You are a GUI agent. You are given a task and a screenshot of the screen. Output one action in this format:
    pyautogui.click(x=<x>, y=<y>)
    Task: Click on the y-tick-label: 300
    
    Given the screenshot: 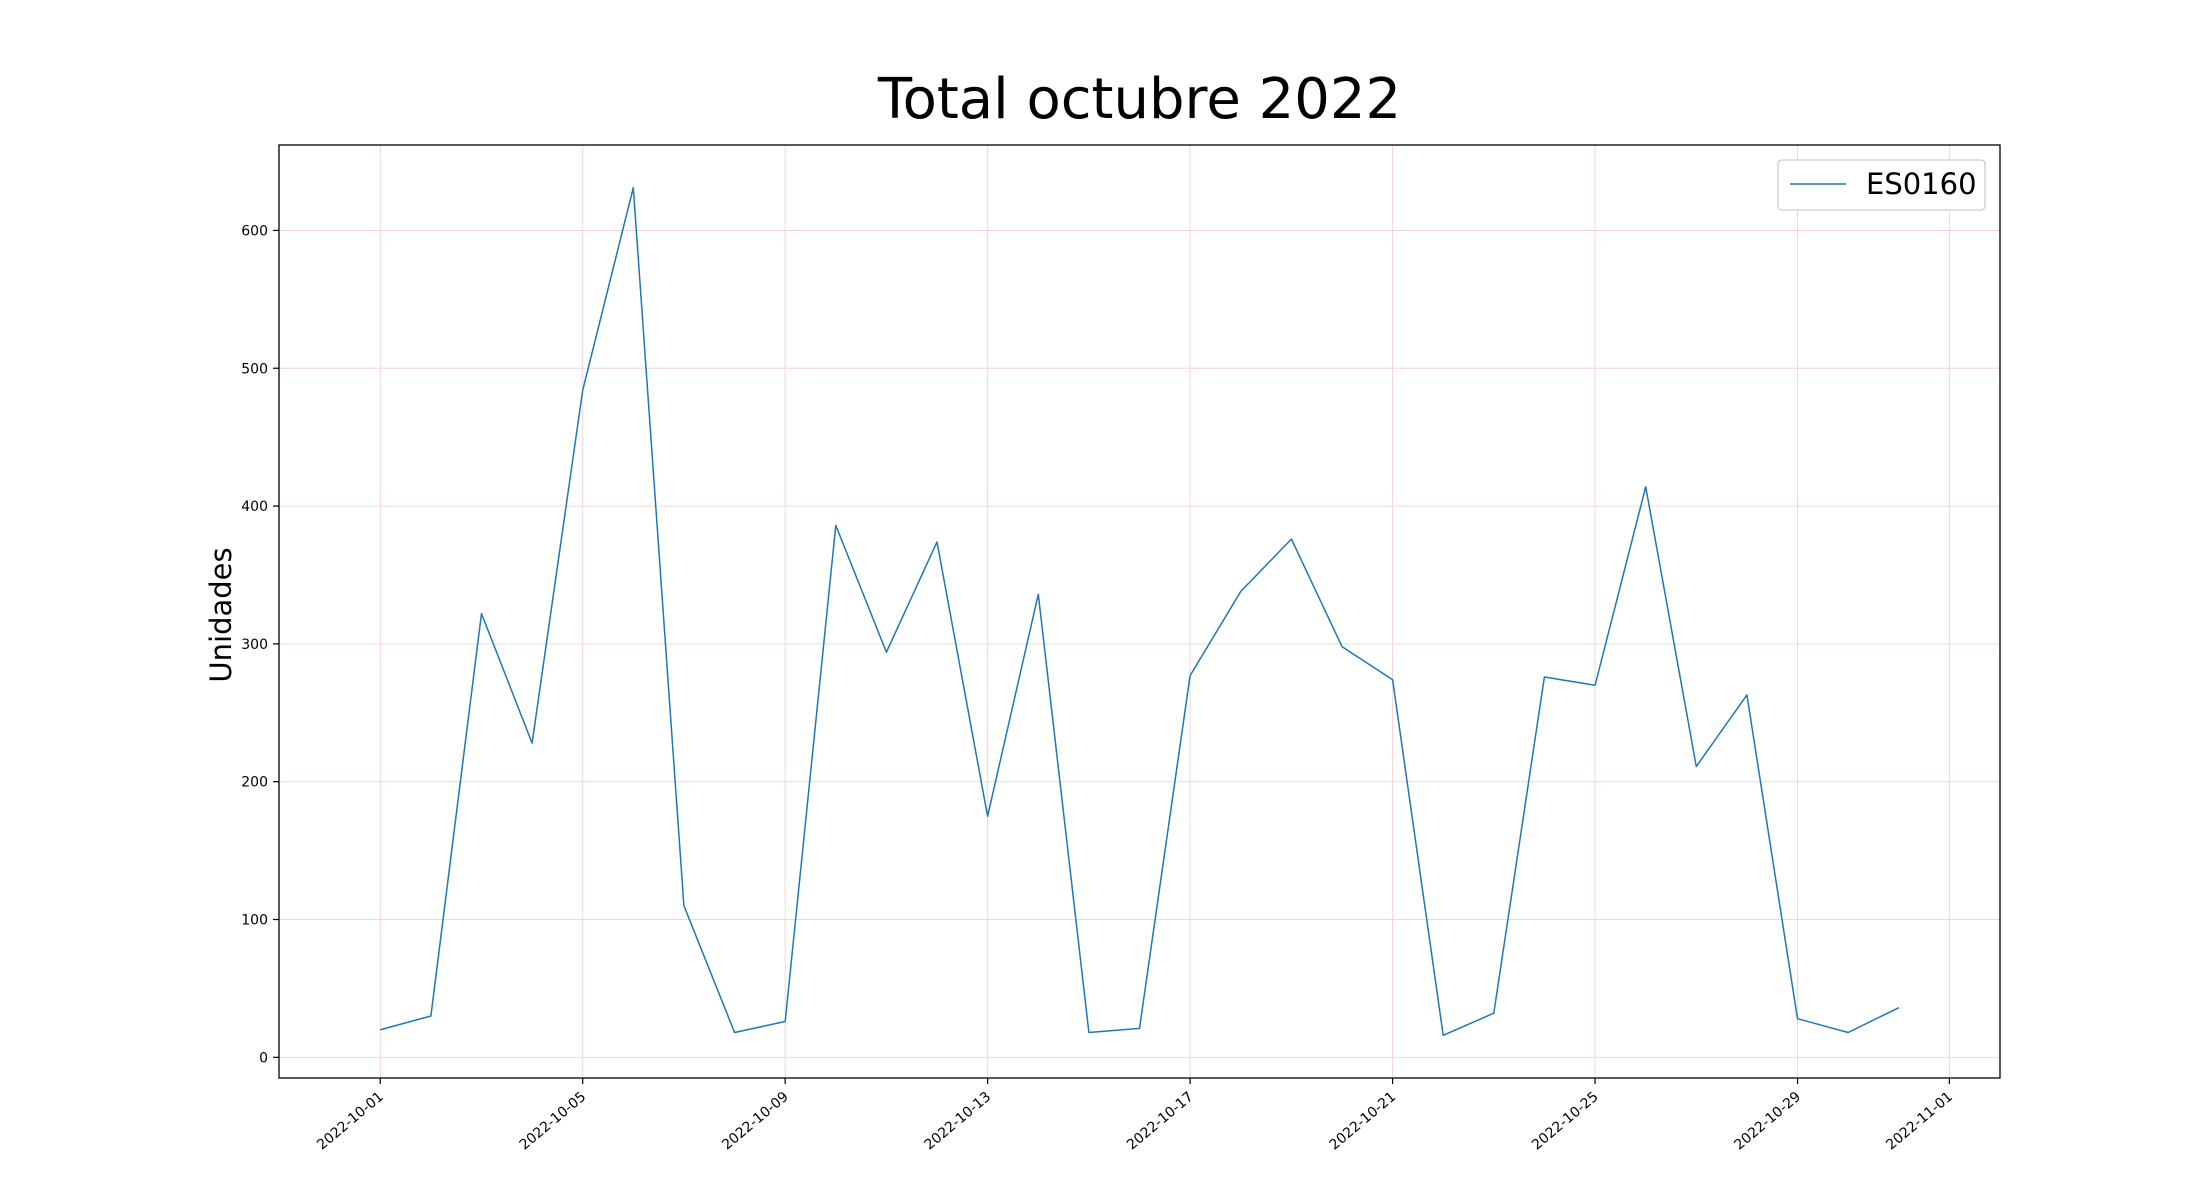 What is the action you would take?
    pyautogui.click(x=254, y=645)
    